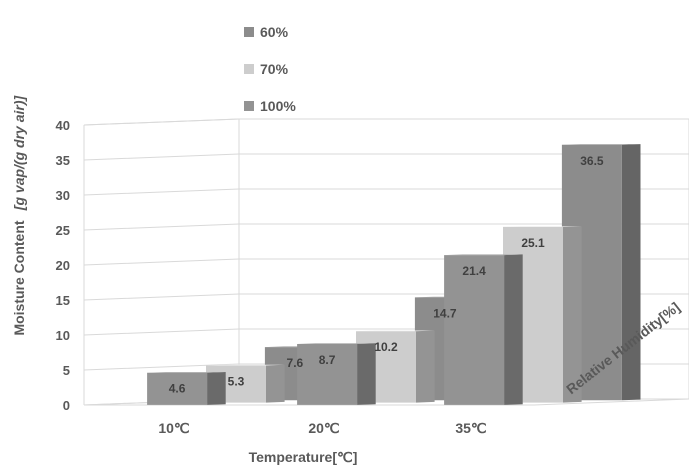  I want to click on x-tick-label: 20℃, so click(324, 428).